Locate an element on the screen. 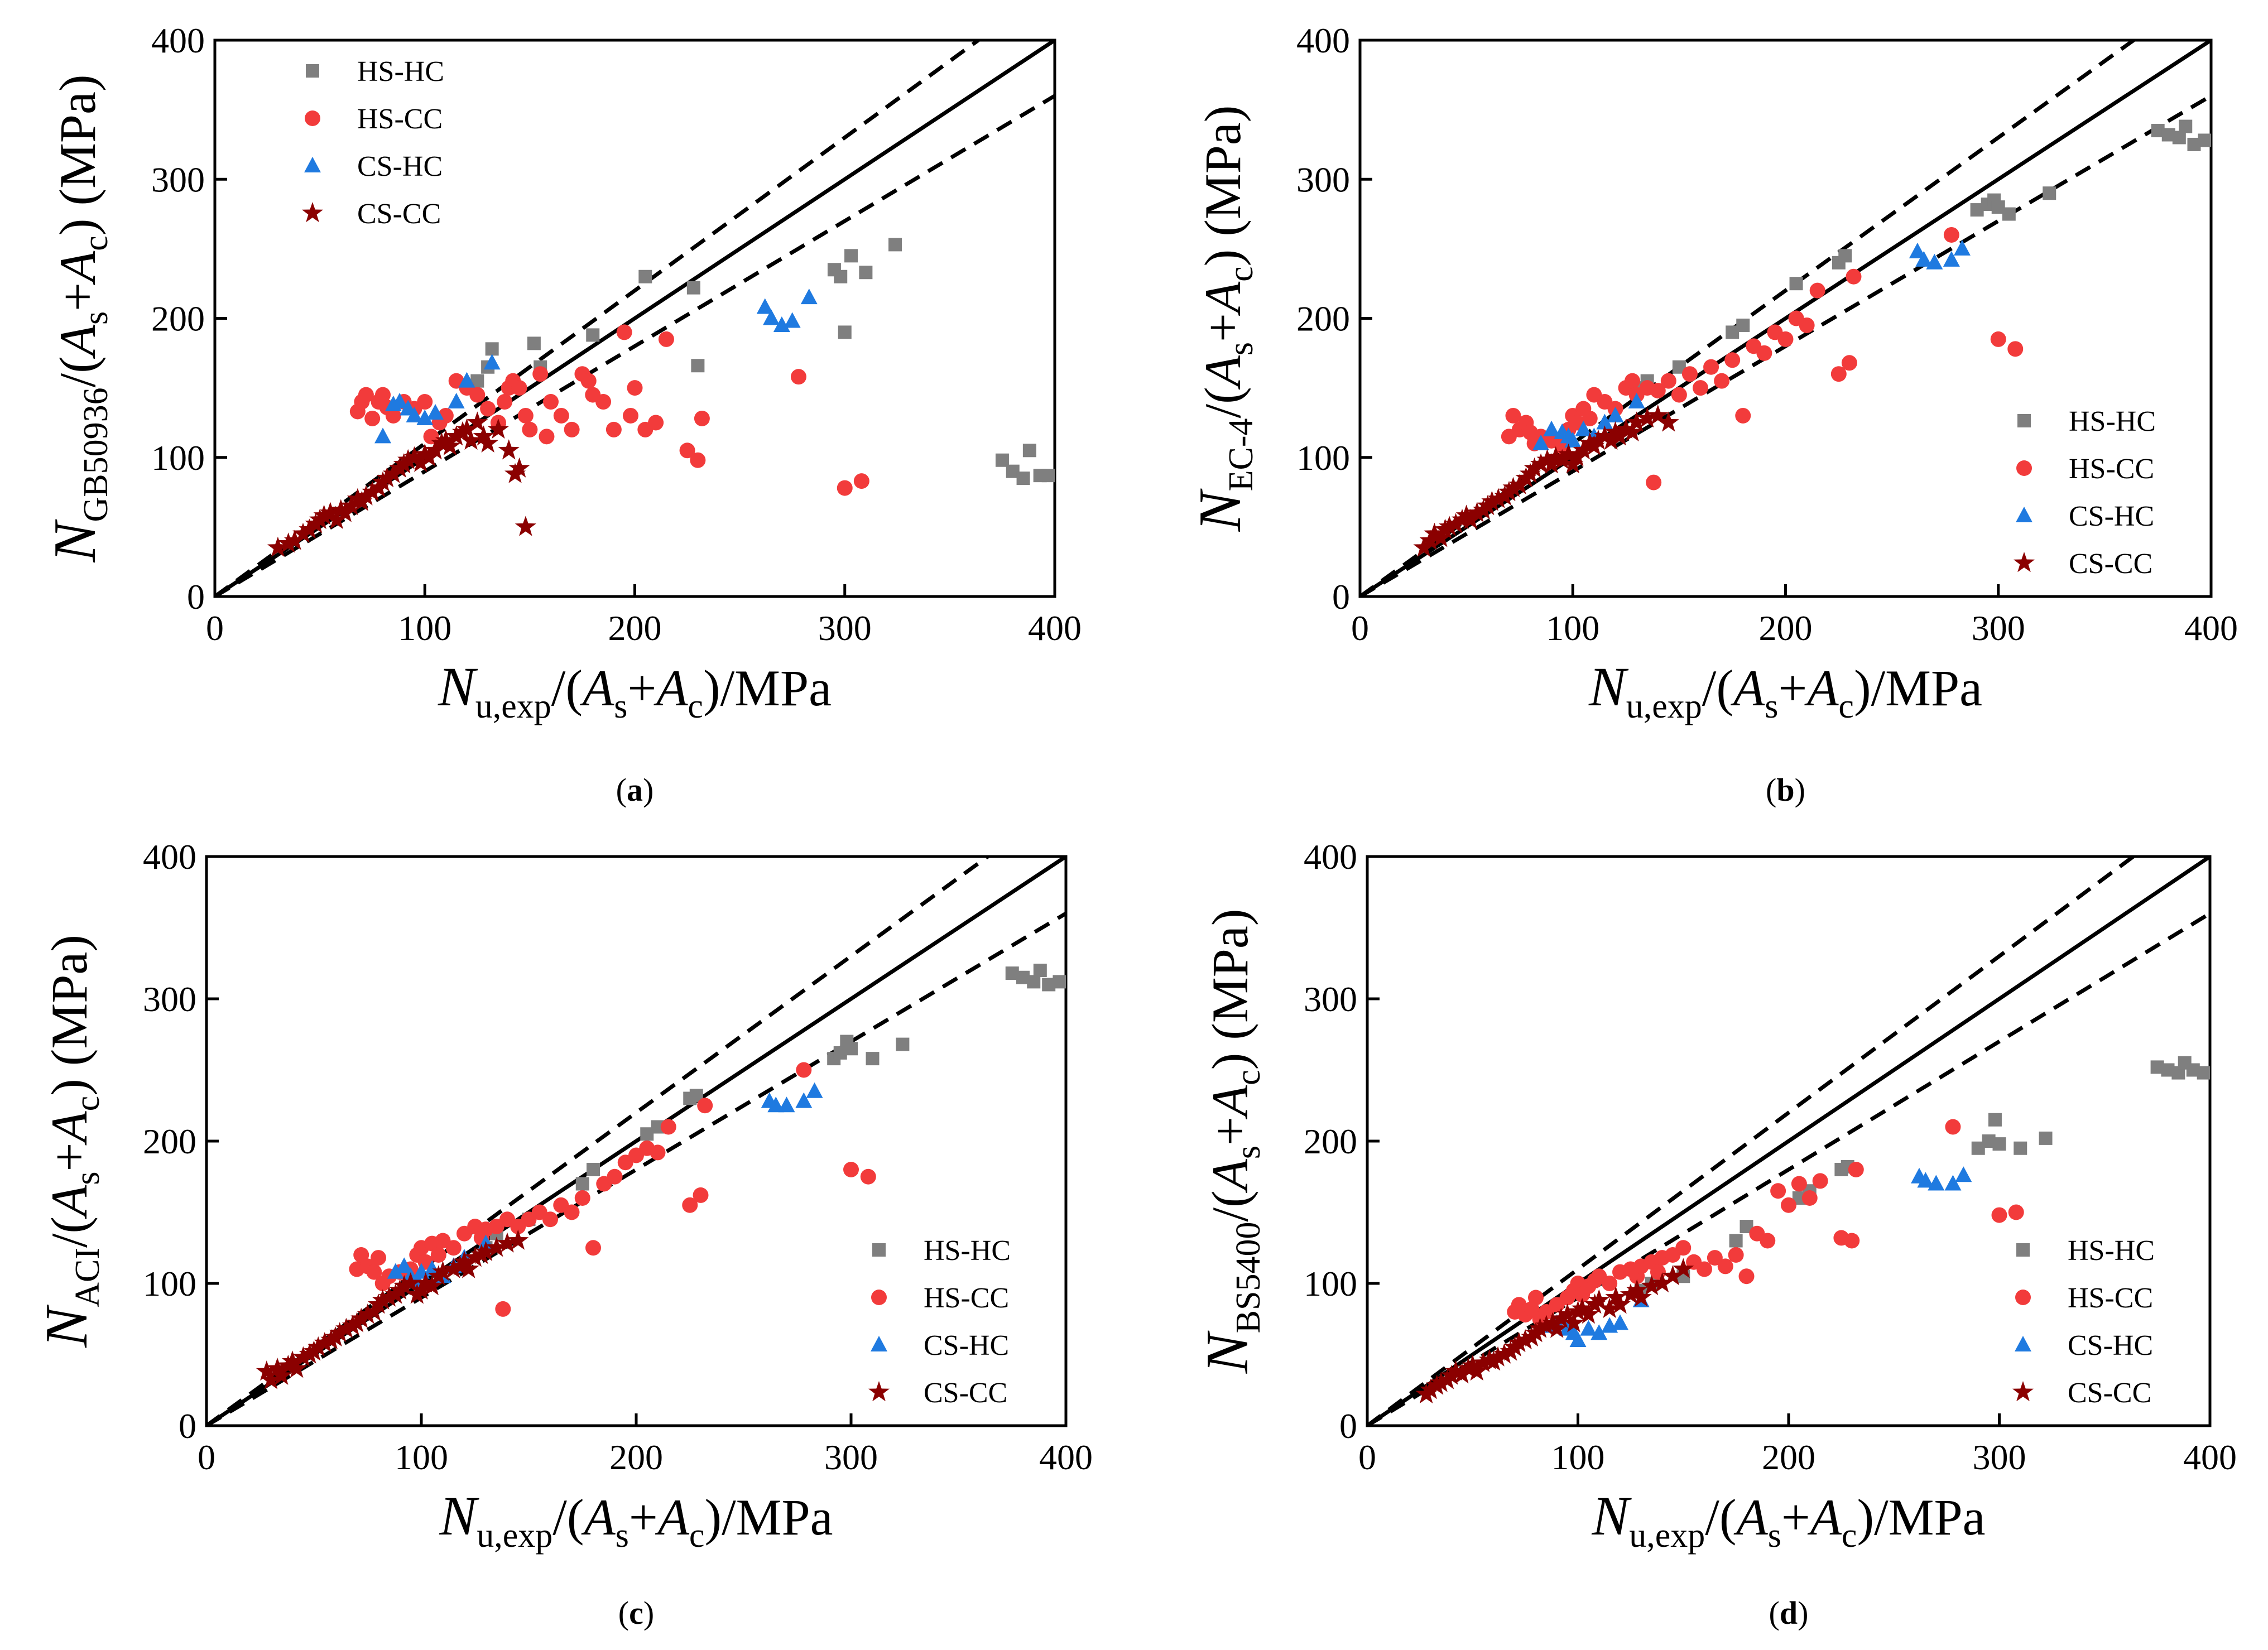  x-tick-label: 400 is located at coordinates (2211, 628).